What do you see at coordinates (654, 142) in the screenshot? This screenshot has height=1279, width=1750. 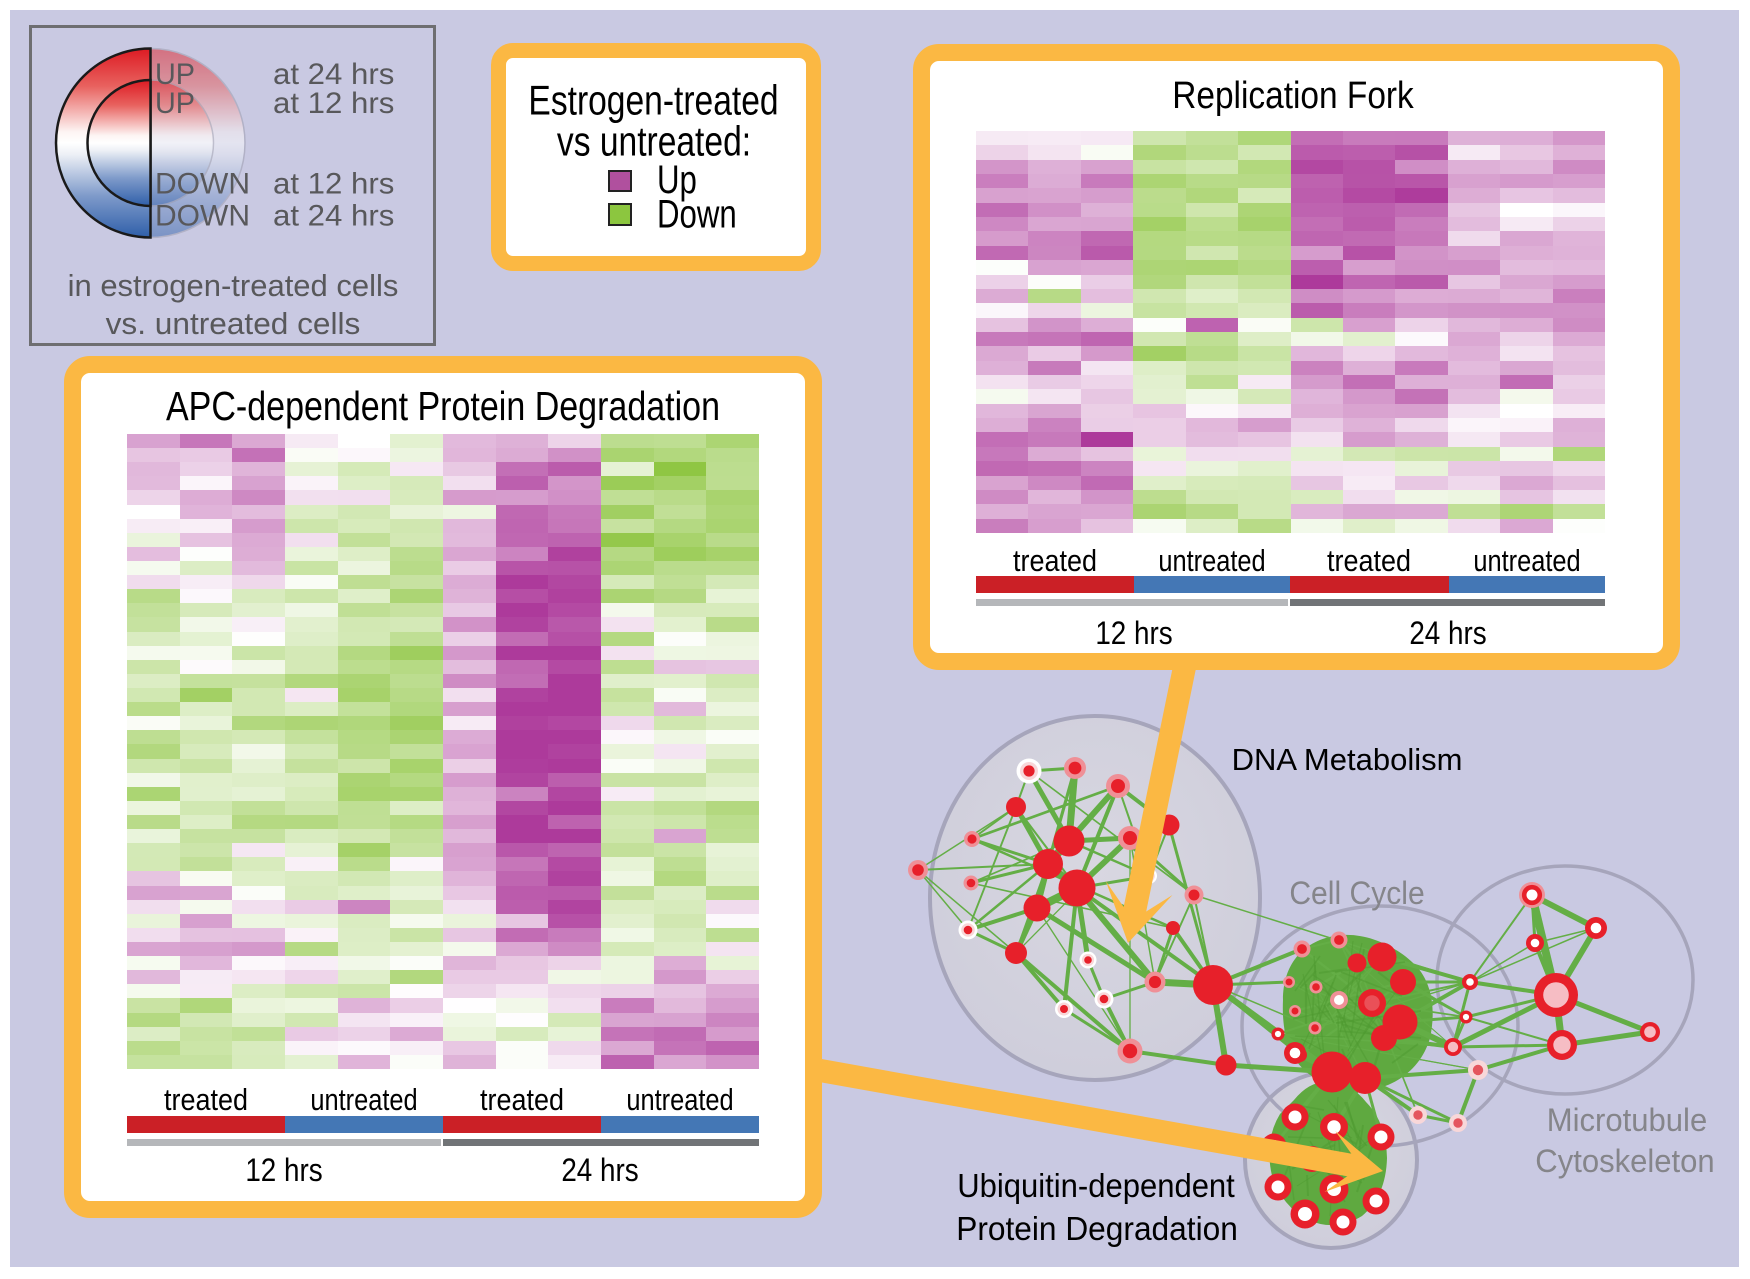 I see `svg-text: vs untreated:` at bounding box center [654, 142].